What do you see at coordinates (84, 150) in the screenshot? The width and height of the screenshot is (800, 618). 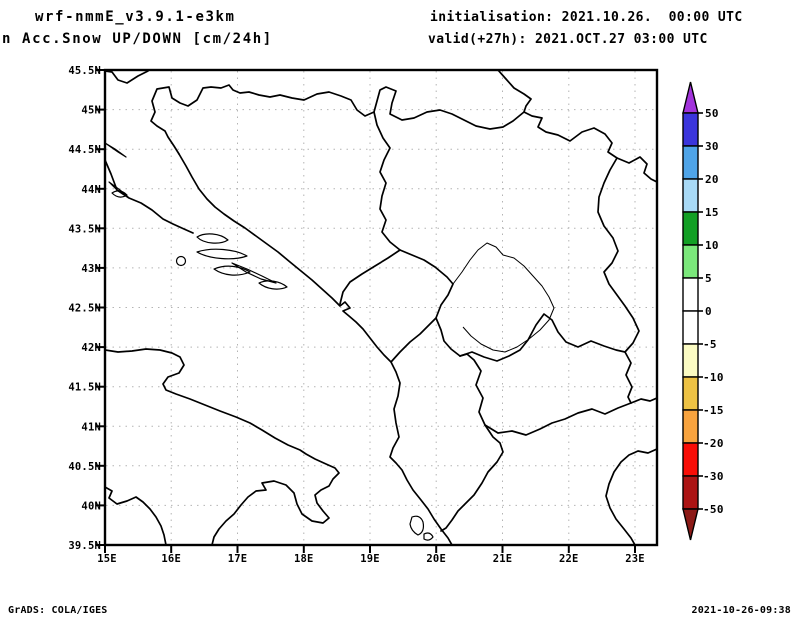 I see `lat-label: 44.5N` at bounding box center [84, 150].